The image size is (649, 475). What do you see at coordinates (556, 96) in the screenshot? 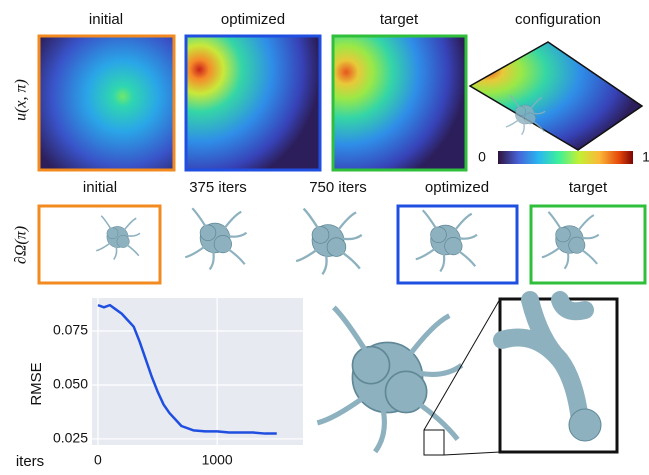
I see `configuration-plane` at bounding box center [556, 96].